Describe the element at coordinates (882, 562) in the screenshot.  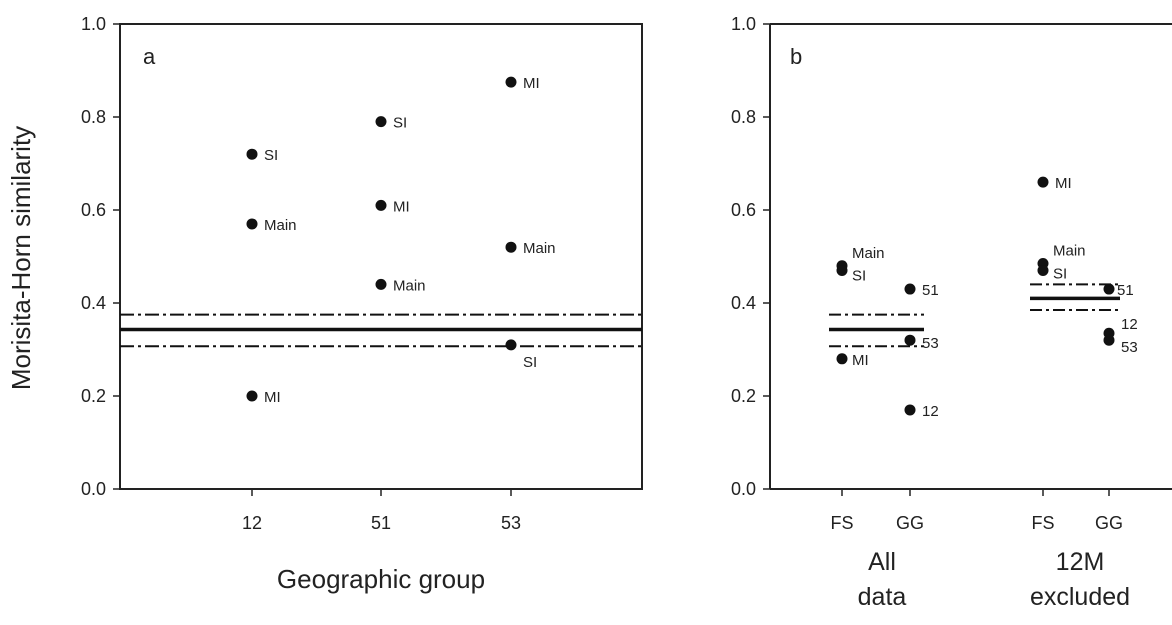
I see `group-label-all-line1: All` at that location.